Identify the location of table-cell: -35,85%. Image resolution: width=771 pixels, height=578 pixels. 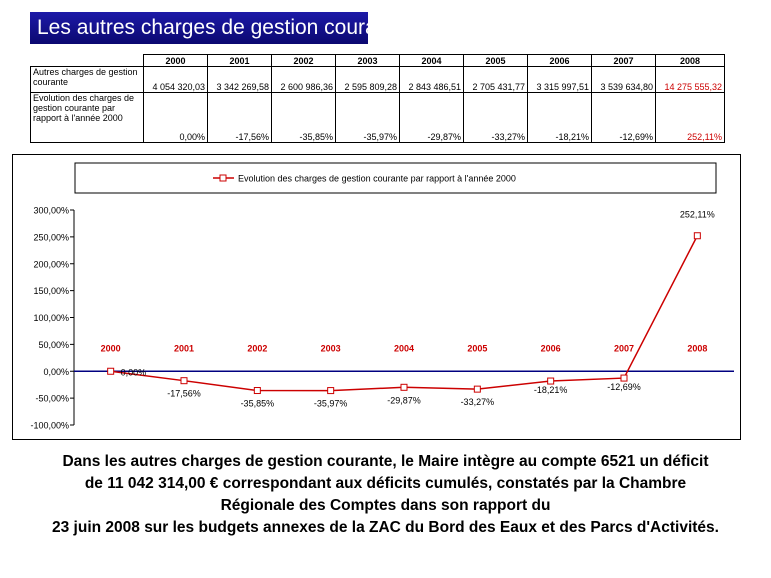
(303, 117).